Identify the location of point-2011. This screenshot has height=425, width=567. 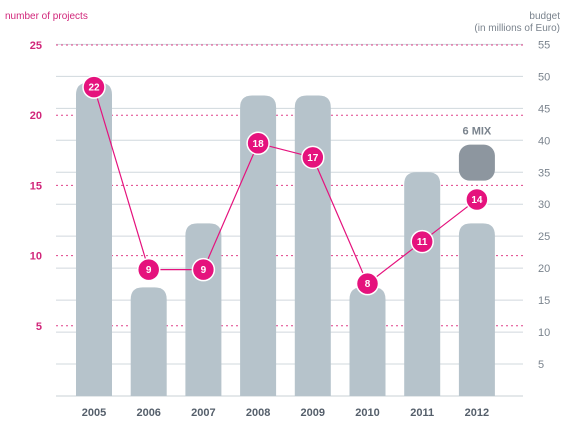
(422, 241).